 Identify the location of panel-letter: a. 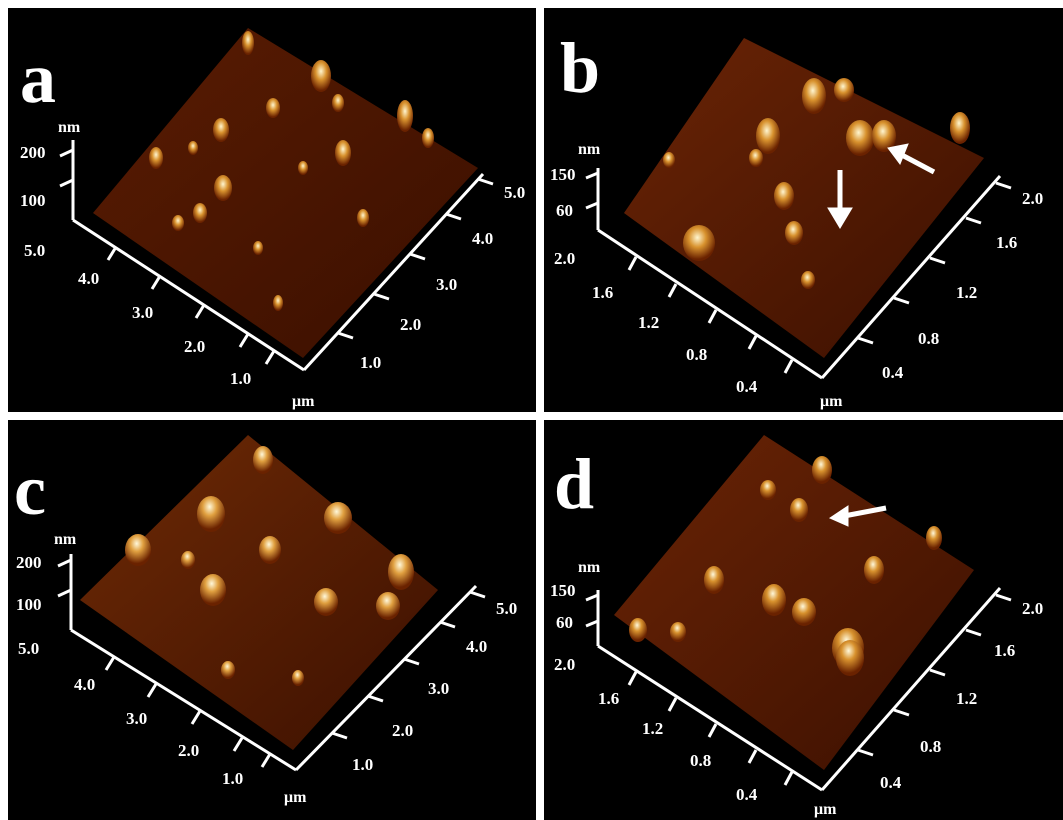
(38, 78).